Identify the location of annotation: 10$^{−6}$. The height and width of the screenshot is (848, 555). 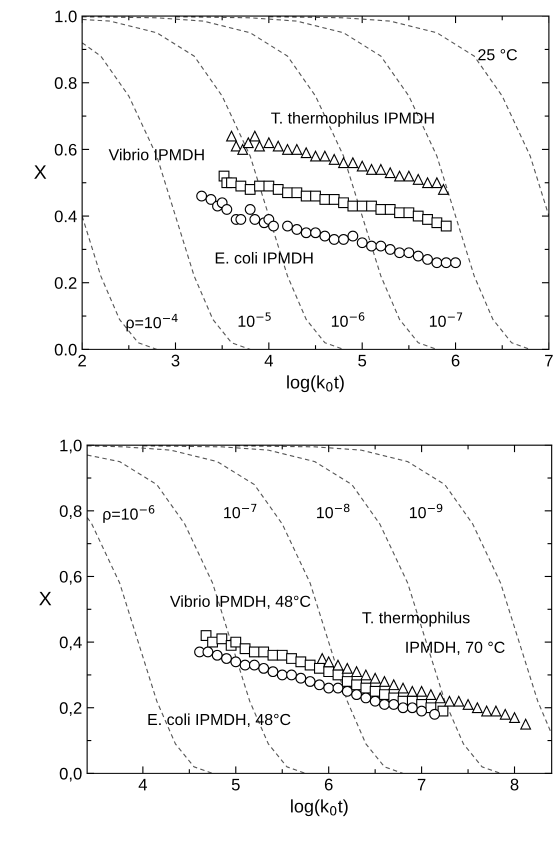
(348, 319).